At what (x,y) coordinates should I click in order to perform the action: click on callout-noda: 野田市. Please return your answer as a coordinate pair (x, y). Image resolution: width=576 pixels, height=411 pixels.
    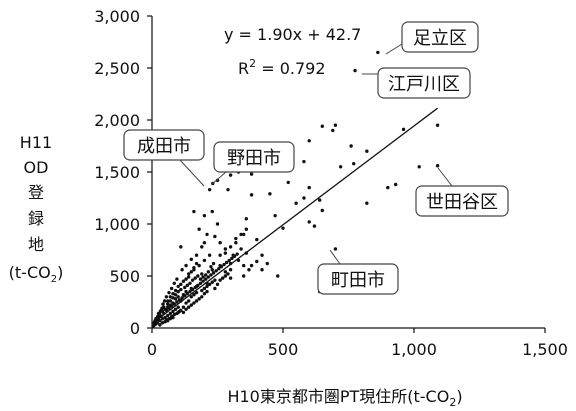
    Looking at the image, I should click on (253, 163).